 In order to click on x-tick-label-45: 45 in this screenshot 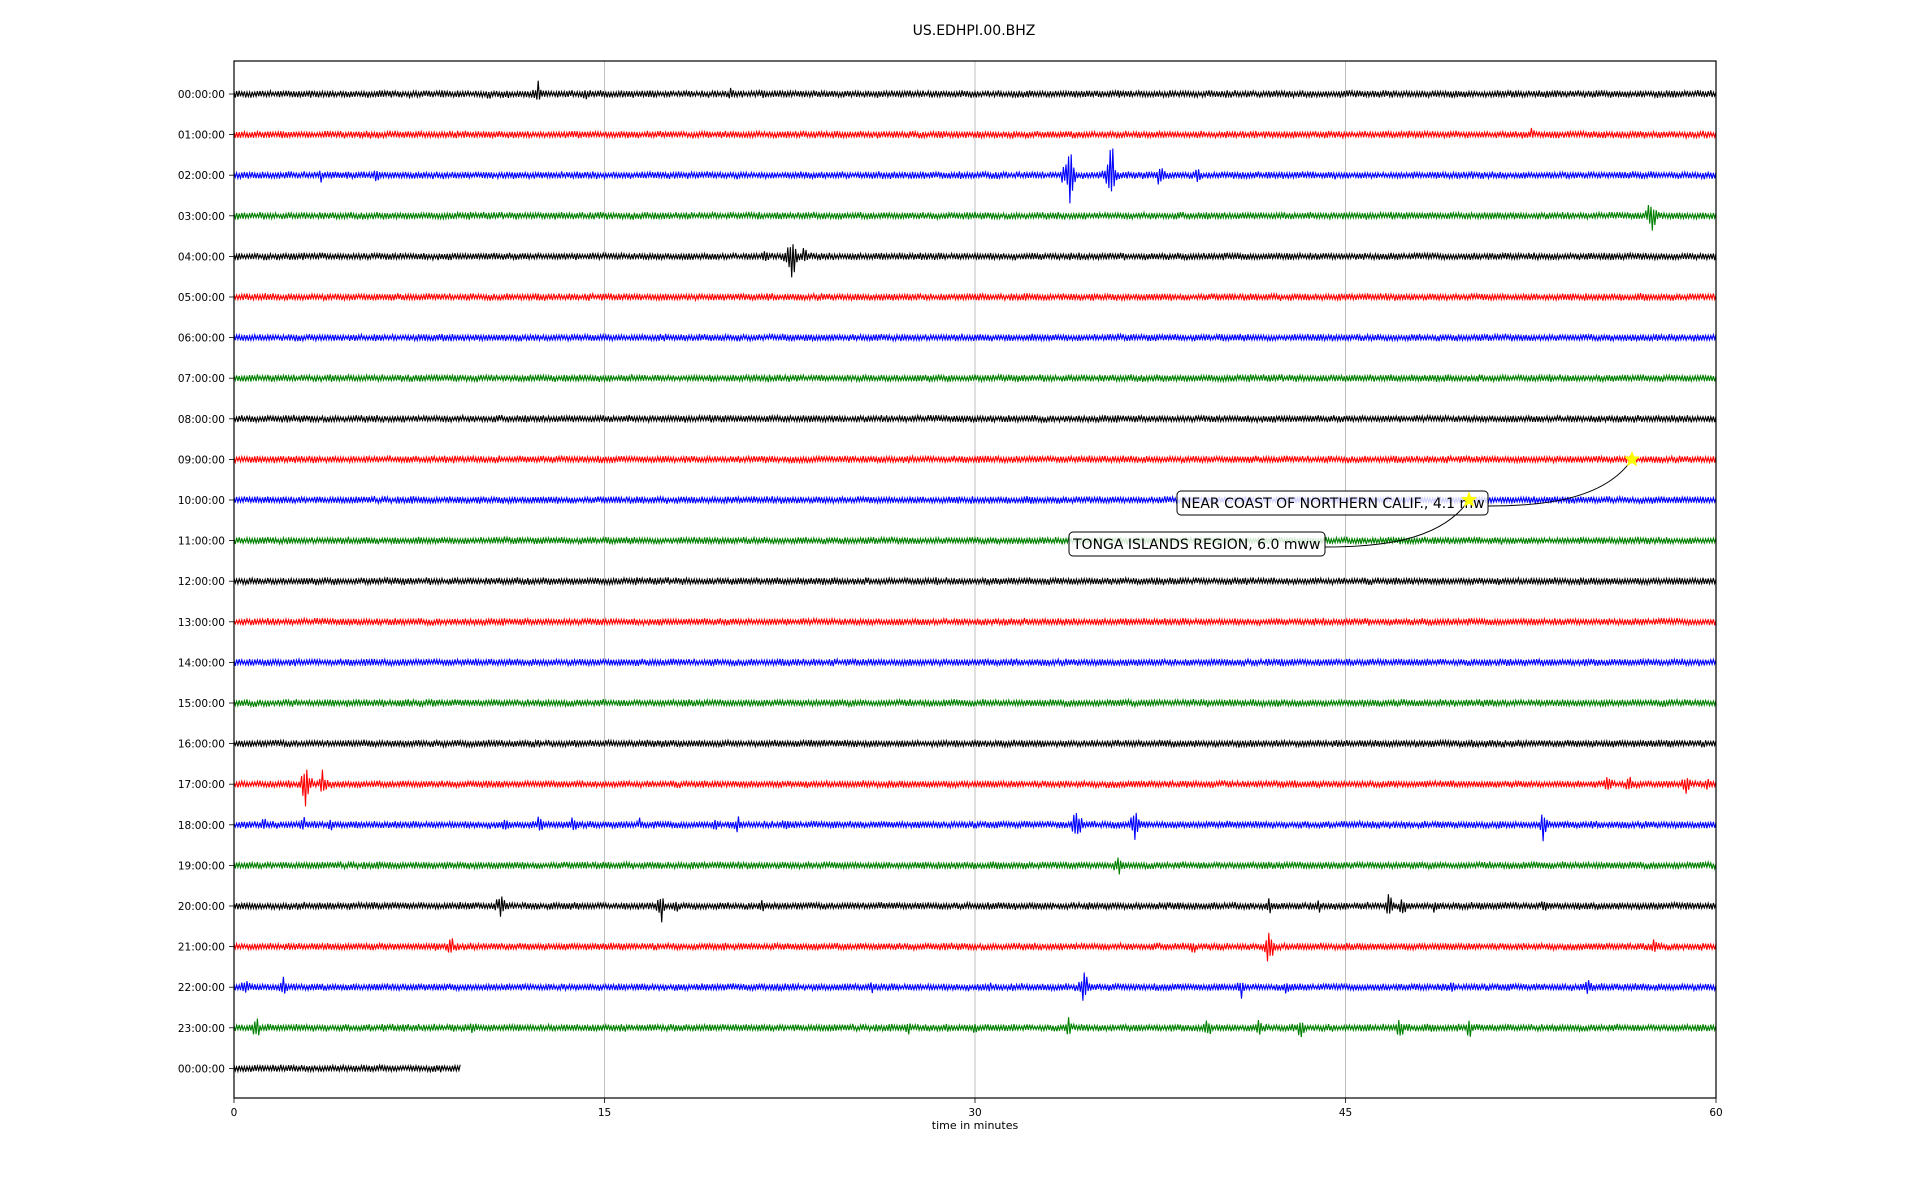, I will do `click(1345, 1113)`.